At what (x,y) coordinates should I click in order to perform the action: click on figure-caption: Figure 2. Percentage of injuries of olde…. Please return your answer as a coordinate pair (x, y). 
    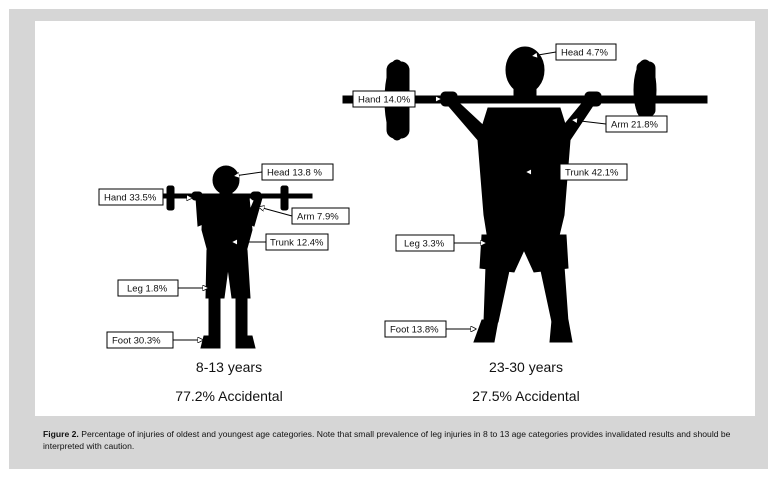
    Looking at the image, I should click on (403, 440).